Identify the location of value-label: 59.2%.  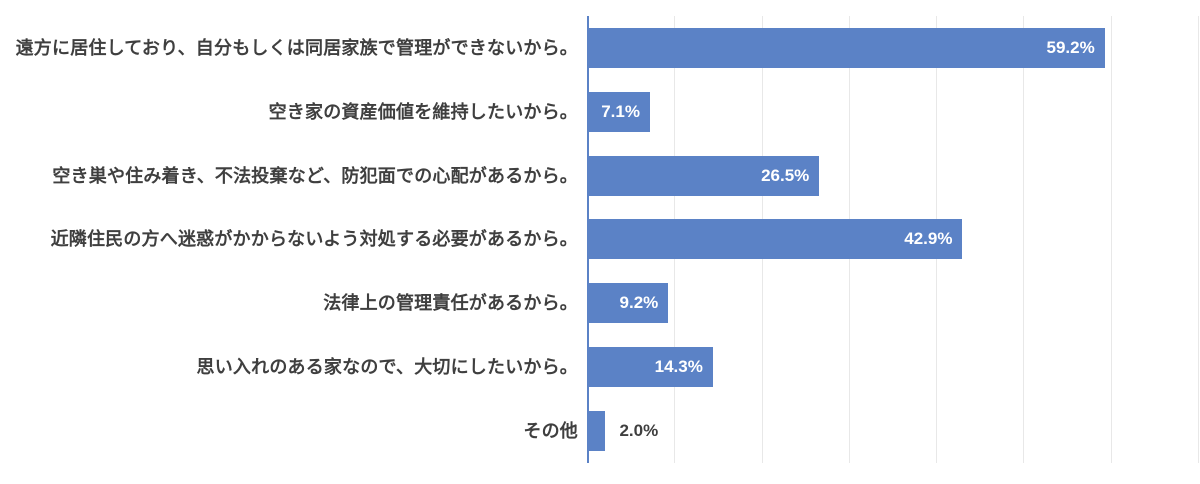
(1070, 47).